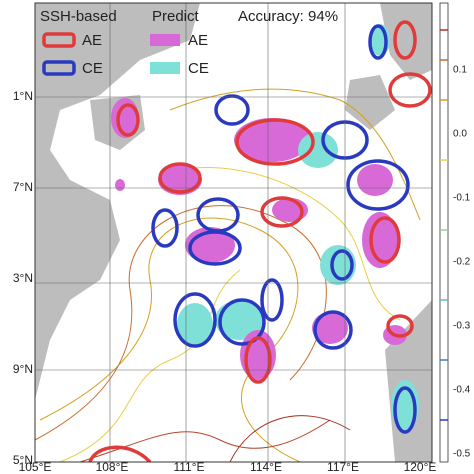  What do you see at coordinates (78, 16) in the screenshot?
I see `legend-header: SSH-based` at bounding box center [78, 16].